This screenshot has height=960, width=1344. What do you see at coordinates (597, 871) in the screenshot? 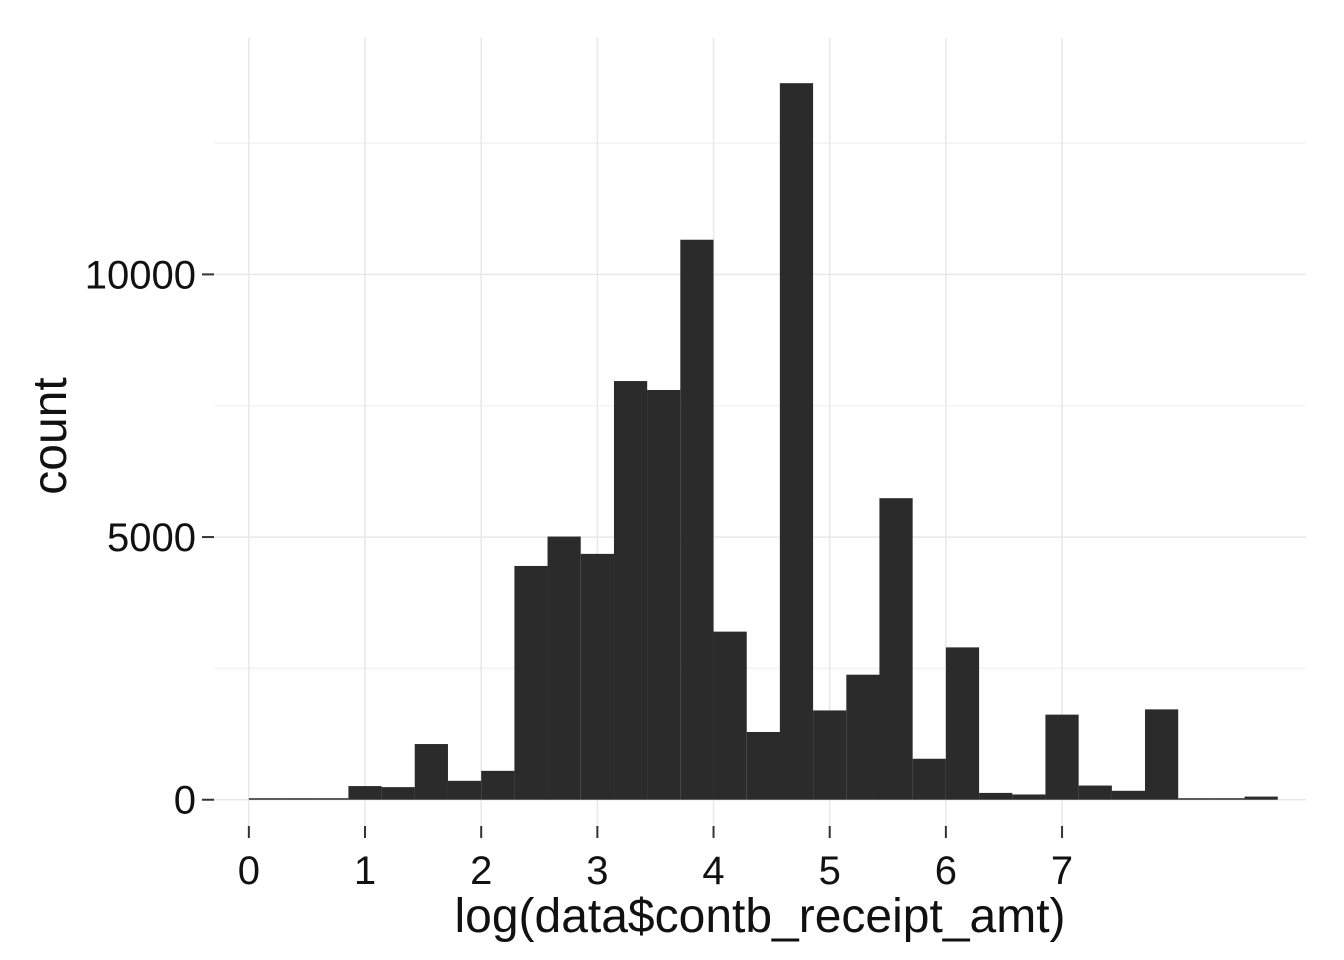
I see `x-tick-label: 3` at bounding box center [597, 871].